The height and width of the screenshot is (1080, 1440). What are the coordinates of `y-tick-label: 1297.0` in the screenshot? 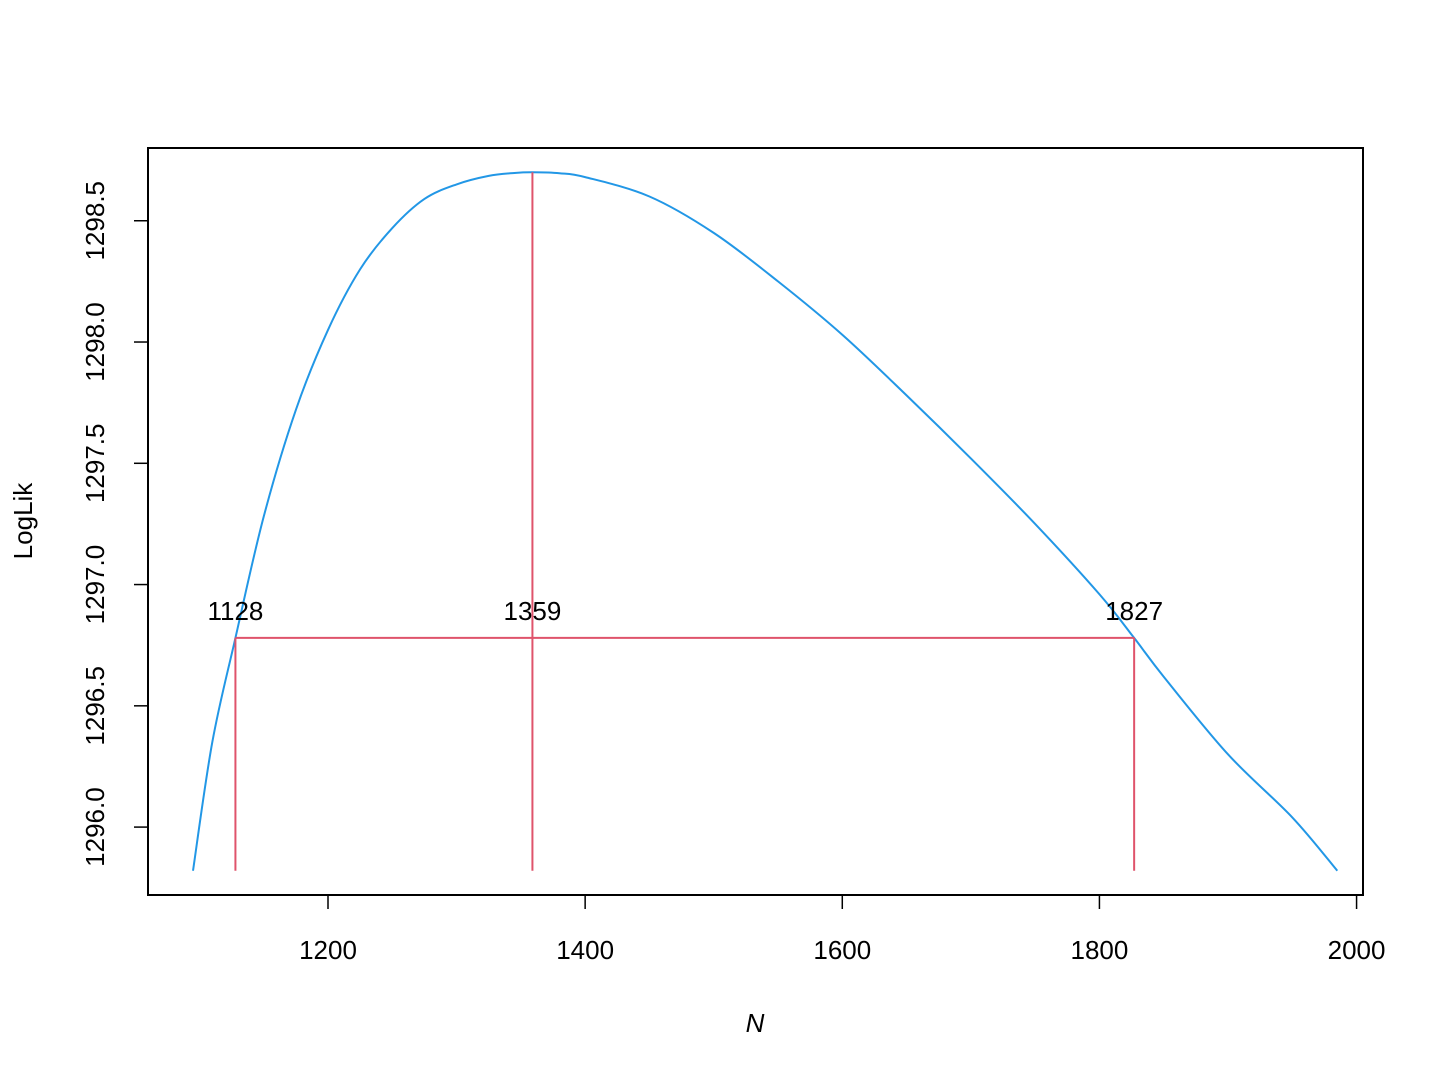 It's located at (95, 585).